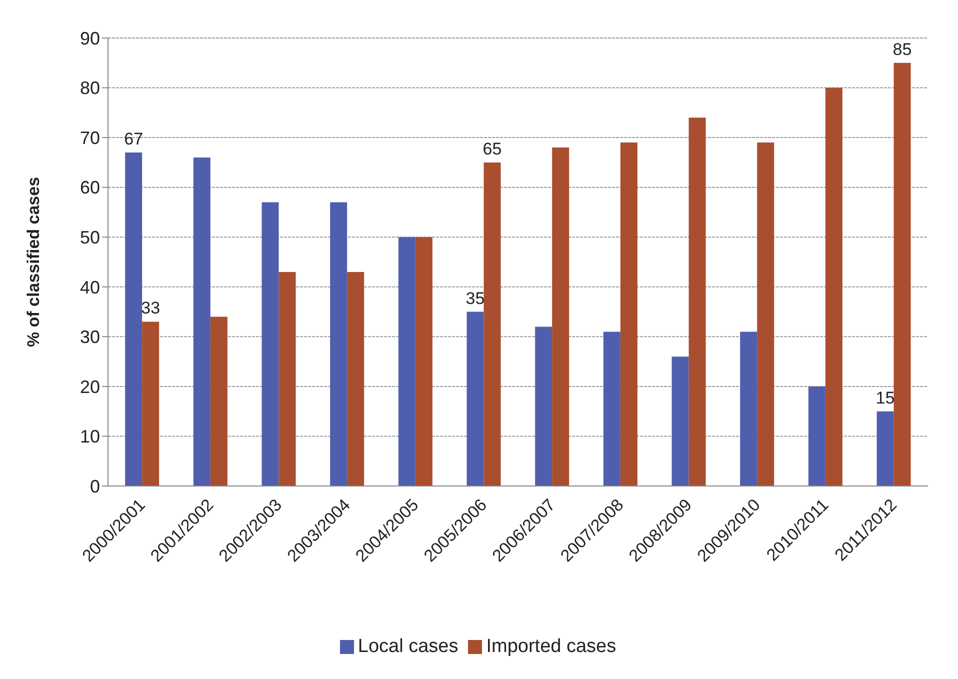  What do you see at coordinates (95, 486) in the screenshot?
I see `y-tick-label: 0` at bounding box center [95, 486].